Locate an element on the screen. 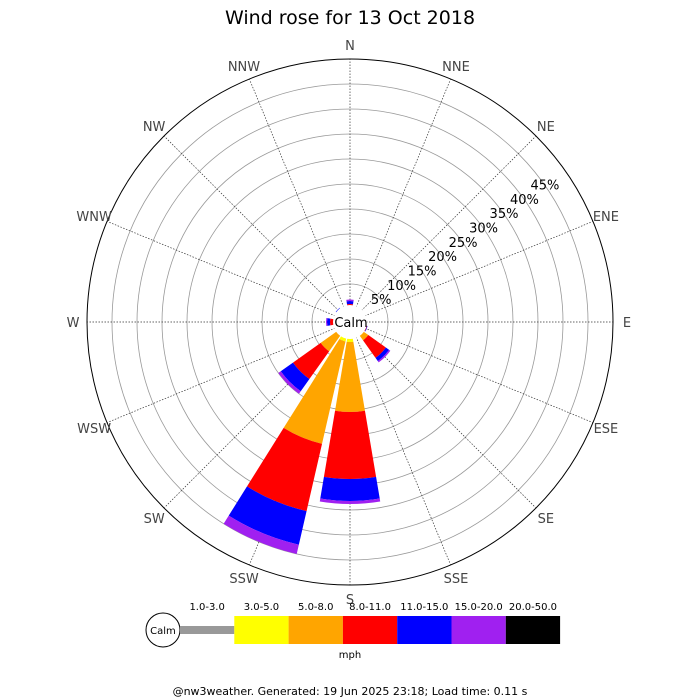 The image size is (700, 700). direction-label-wsw: WSW is located at coordinates (94, 429).